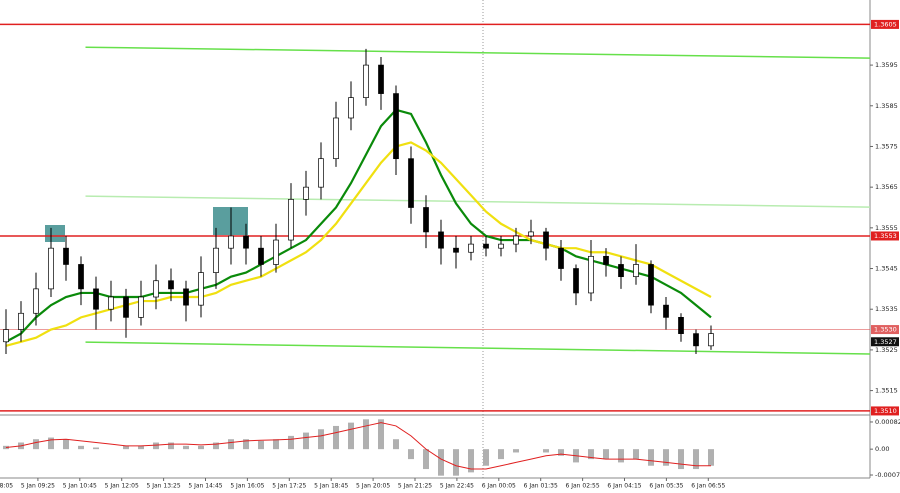 Image resolution: width=900 pixels, height=493 pixels. I want to click on x-tick-label: 6 Jan 06:55, so click(708, 486).